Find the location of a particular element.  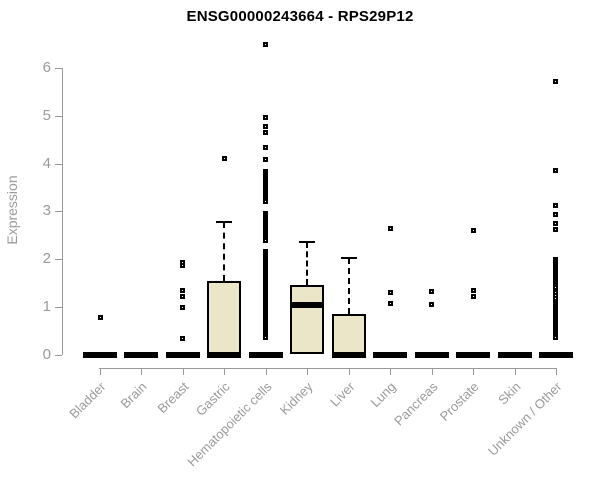

y-tick-label: 4 is located at coordinates (46, 163).